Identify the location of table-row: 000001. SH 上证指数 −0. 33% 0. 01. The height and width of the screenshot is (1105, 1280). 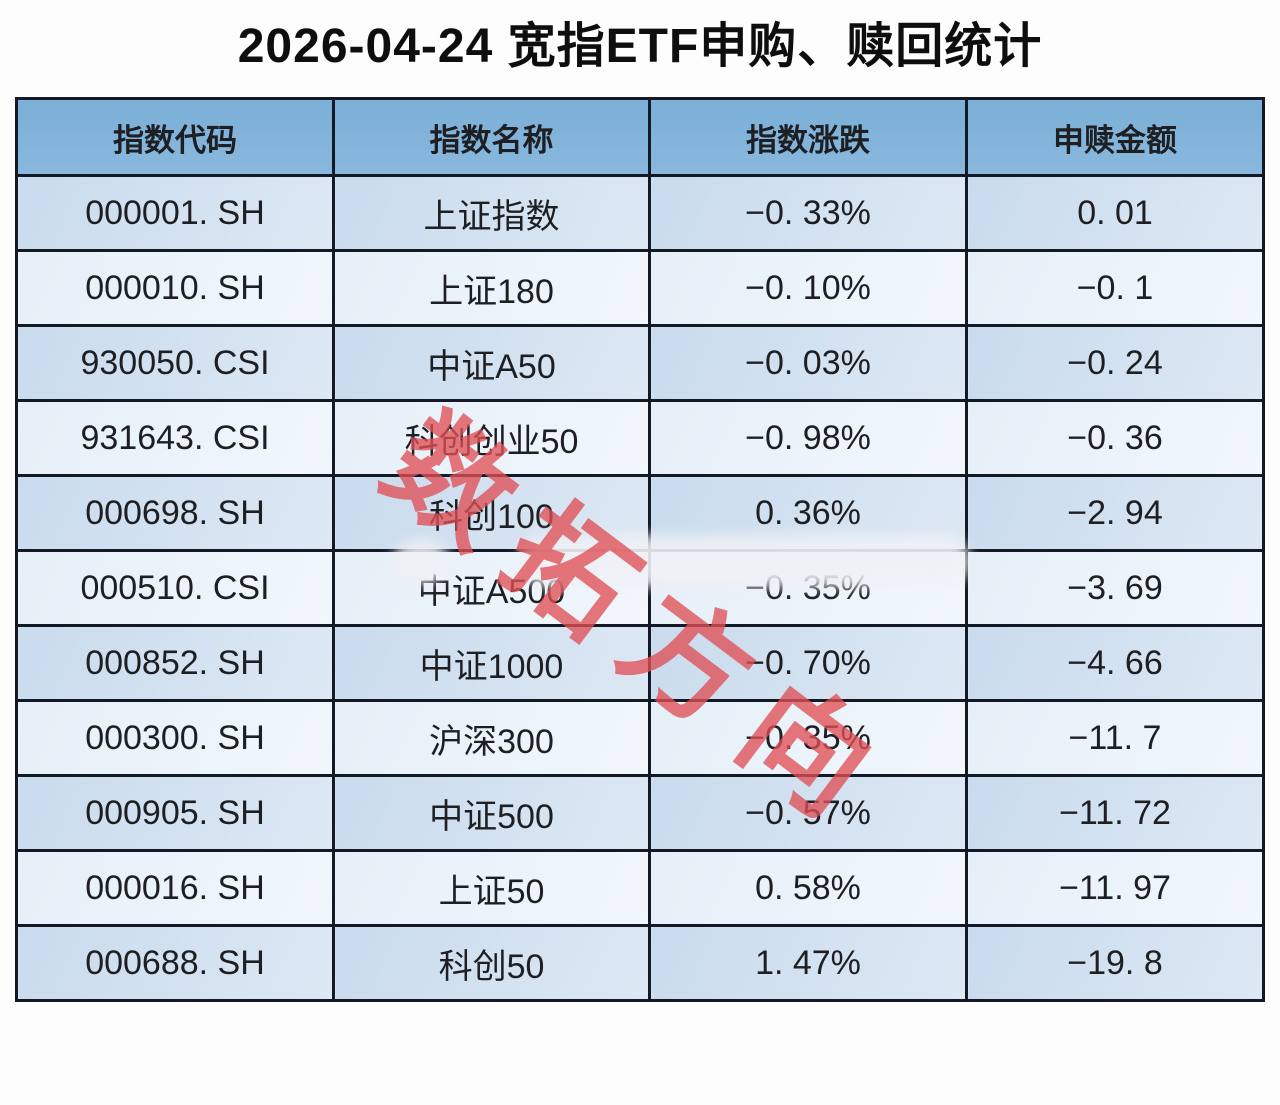
(640, 213).